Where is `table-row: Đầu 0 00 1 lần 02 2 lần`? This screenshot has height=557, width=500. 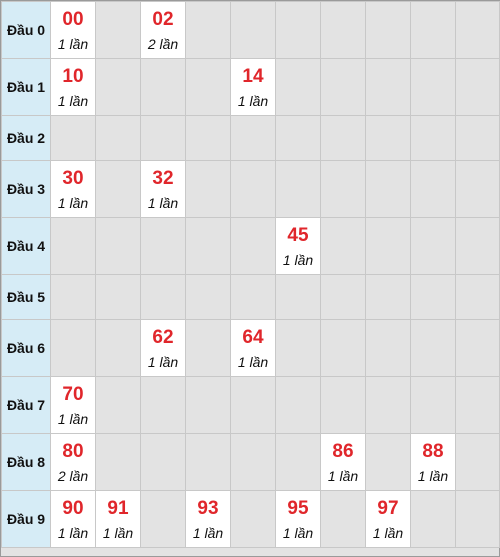
table-row: Đầu 0 00 1 lần 02 2 lần is located at coordinates (250, 30).